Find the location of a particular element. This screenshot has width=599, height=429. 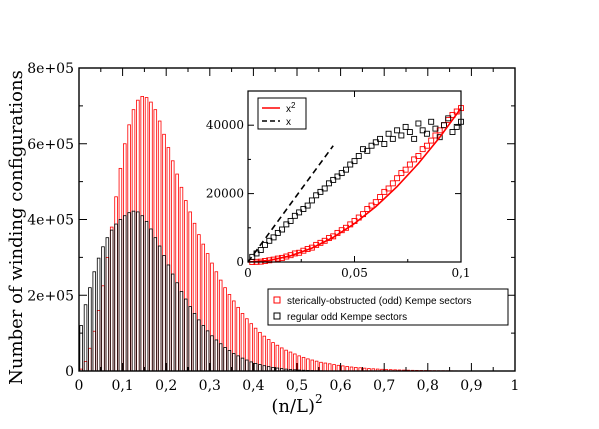

y-tick-label: 6e+05 is located at coordinates (50, 145).